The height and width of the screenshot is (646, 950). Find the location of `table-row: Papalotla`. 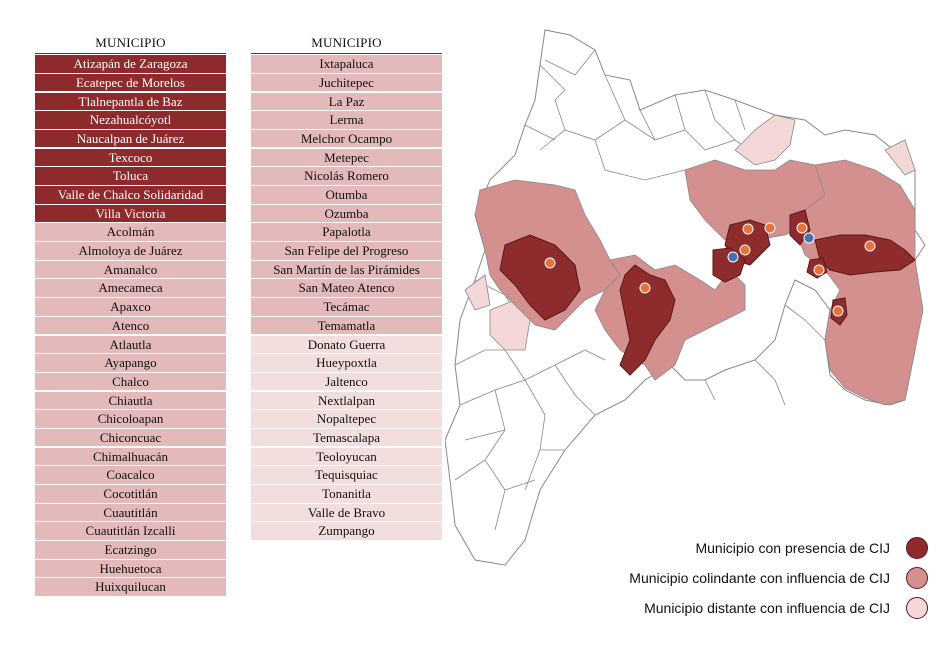

table-row: Papalotla is located at coordinates (346, 232).